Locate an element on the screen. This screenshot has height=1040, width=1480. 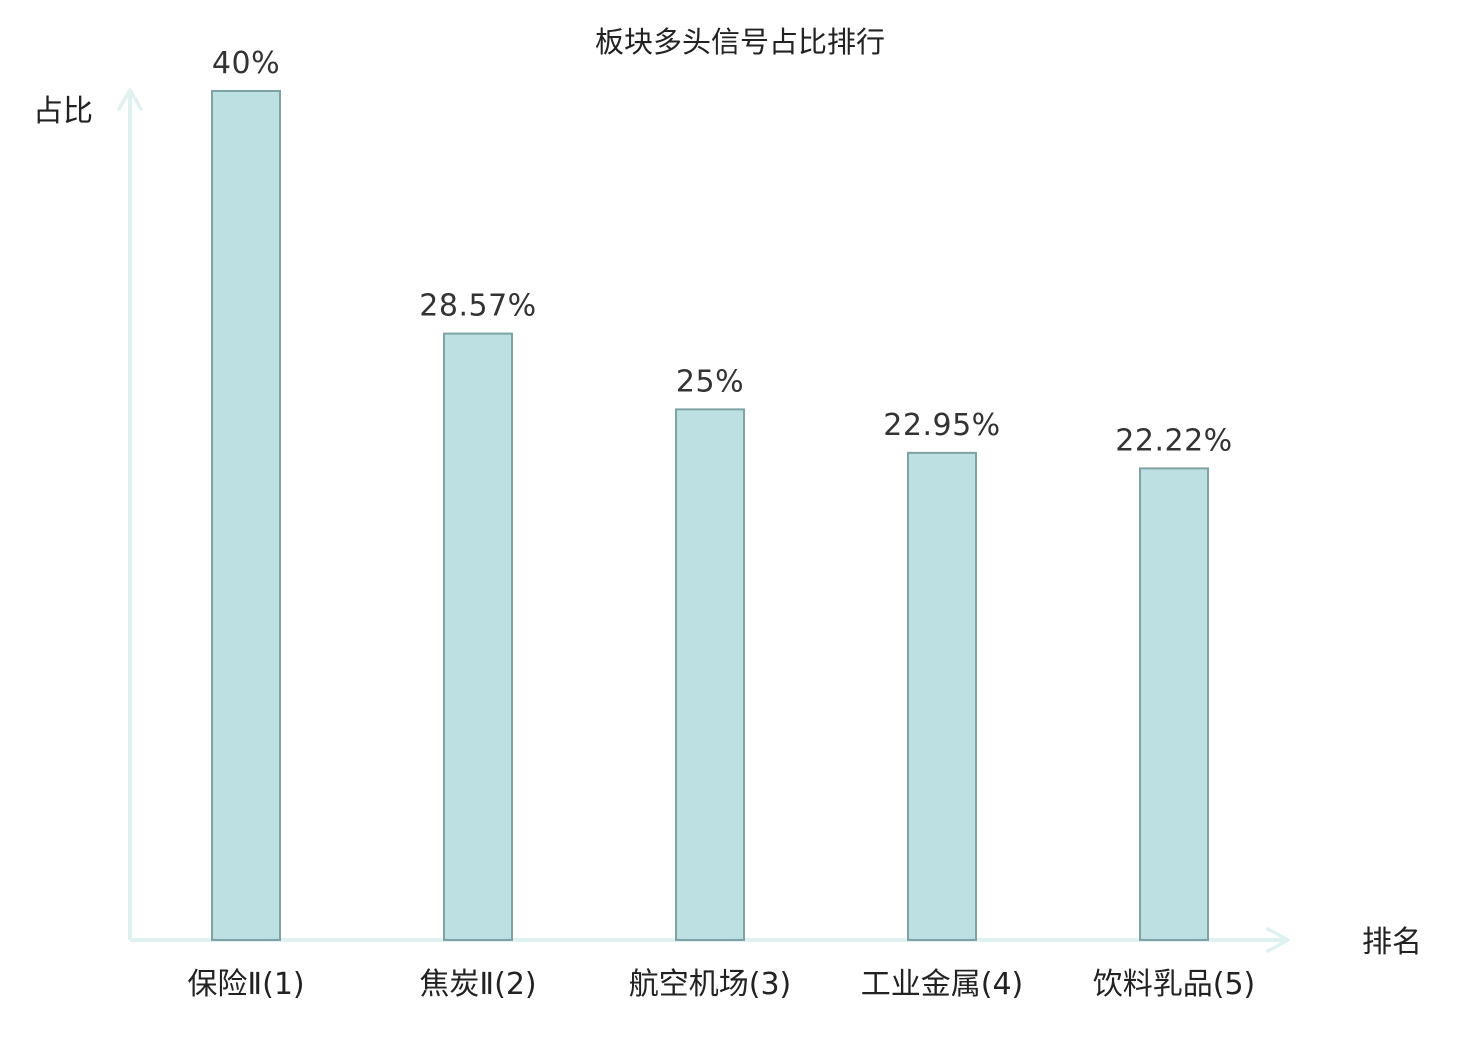
data-label: 25% is located at coordinates (710, 381).